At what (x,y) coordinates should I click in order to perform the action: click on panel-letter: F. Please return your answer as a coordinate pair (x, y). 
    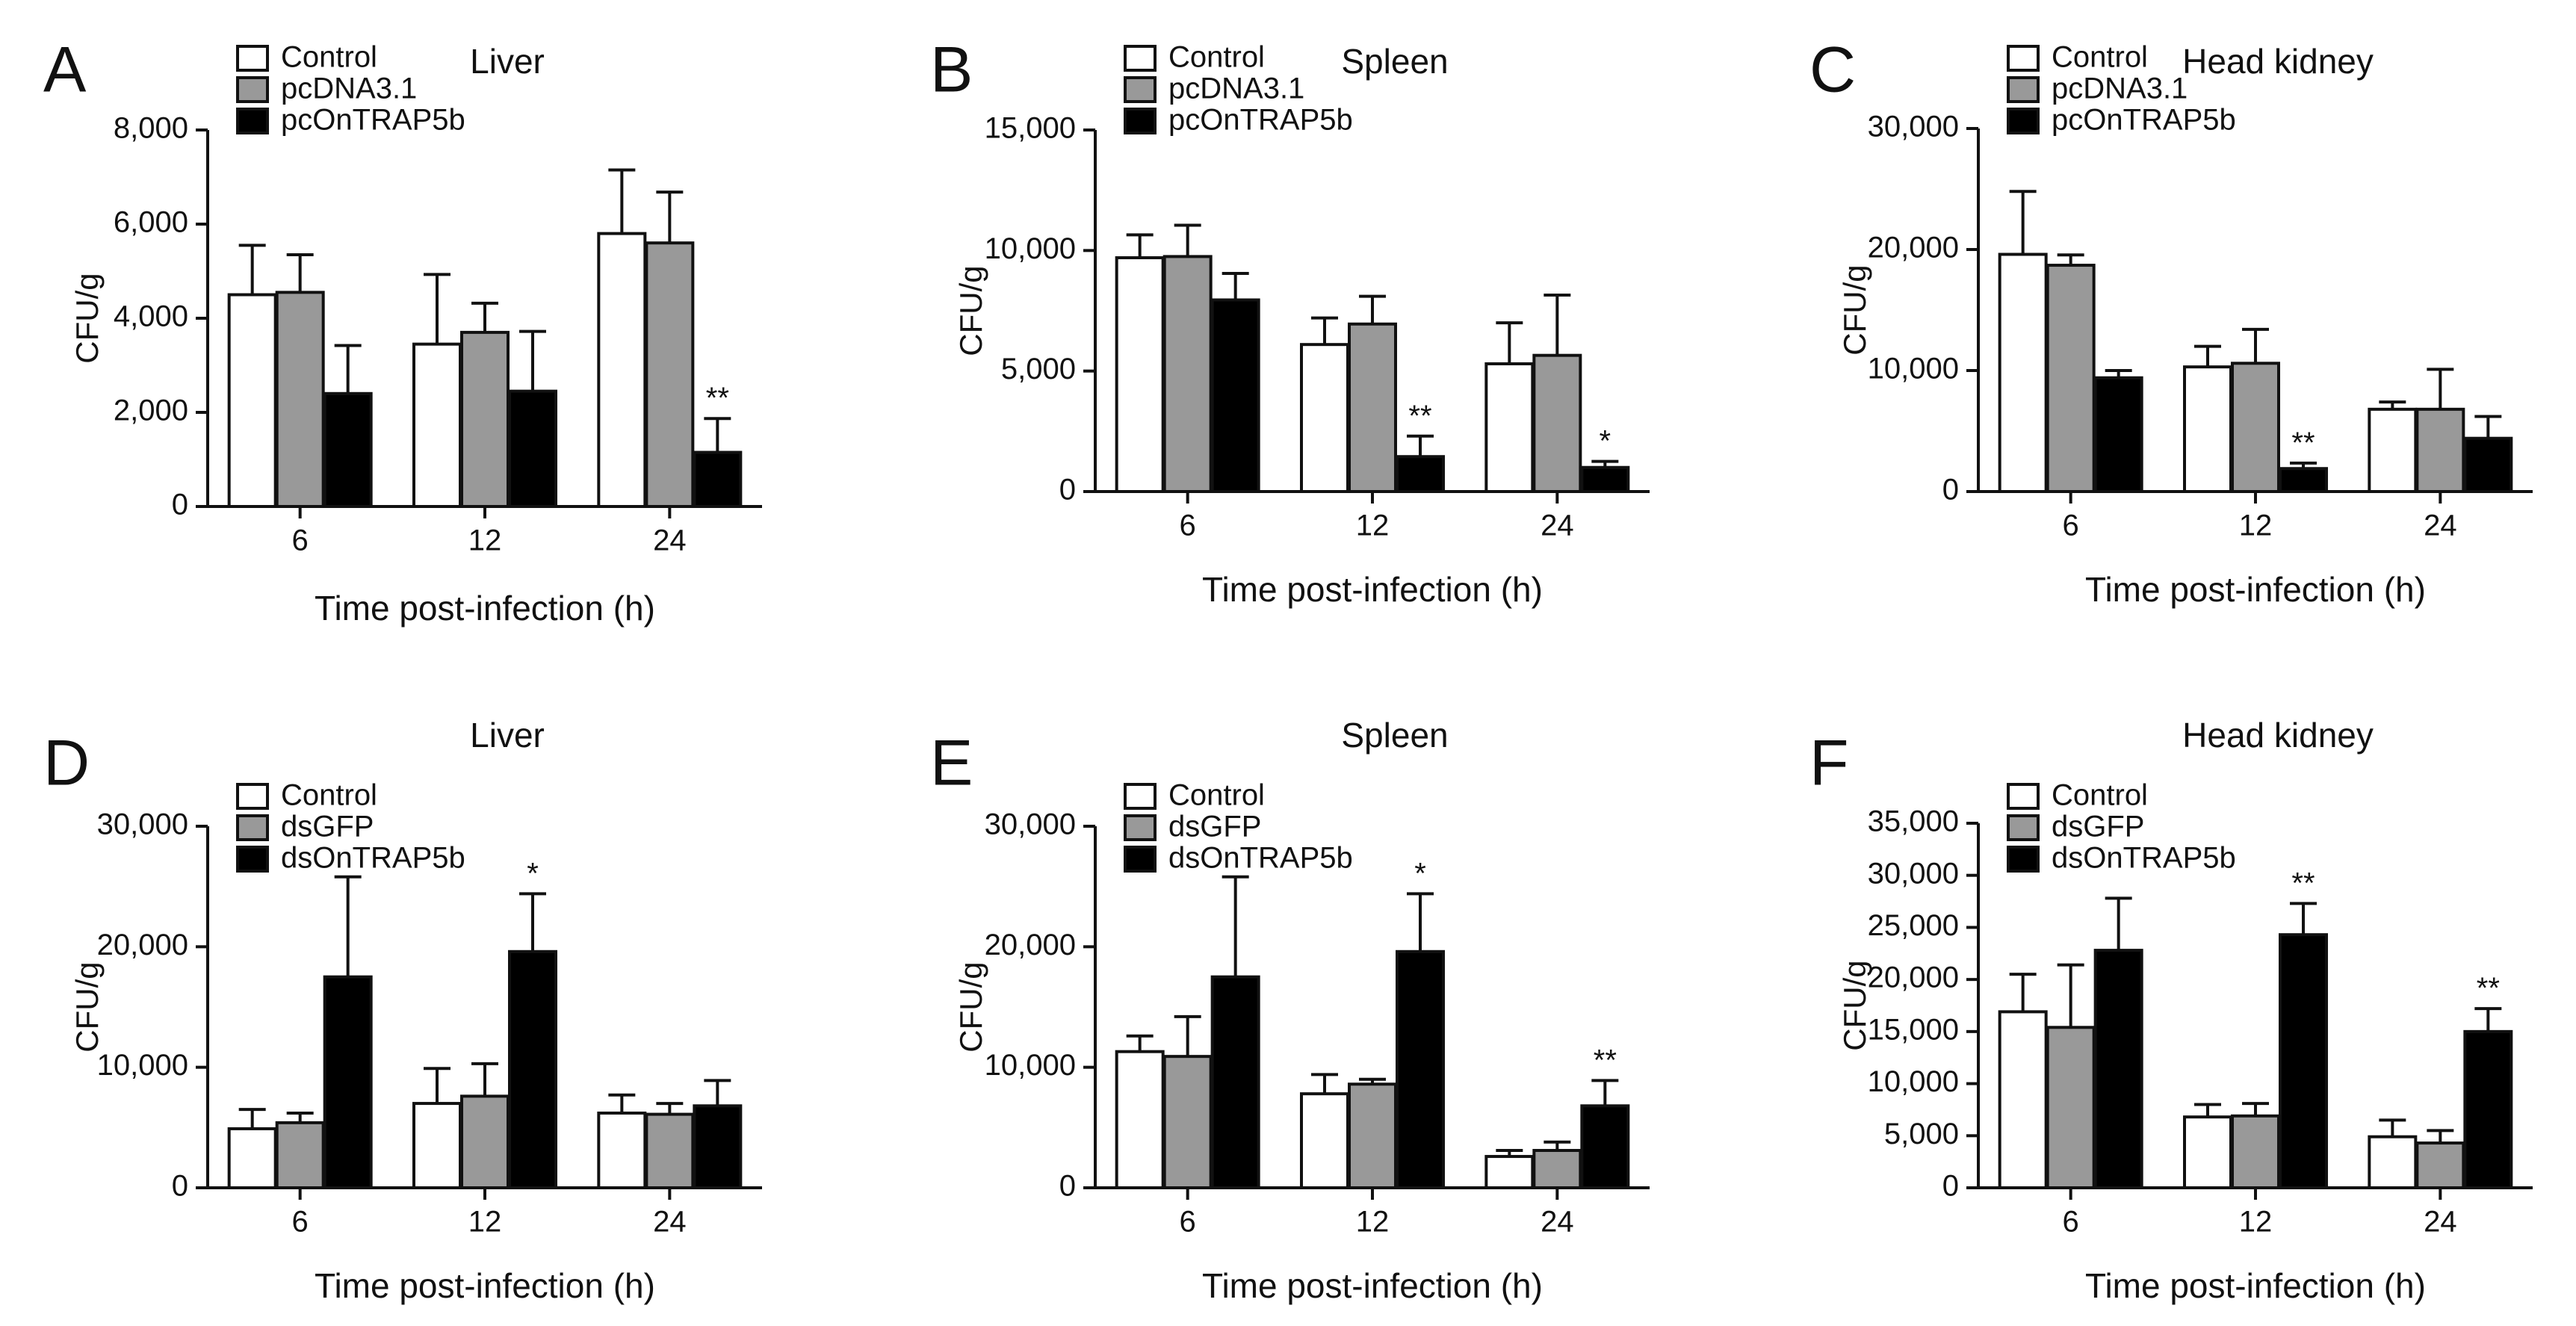
    Looking at the image, I should click on (1829, 763).